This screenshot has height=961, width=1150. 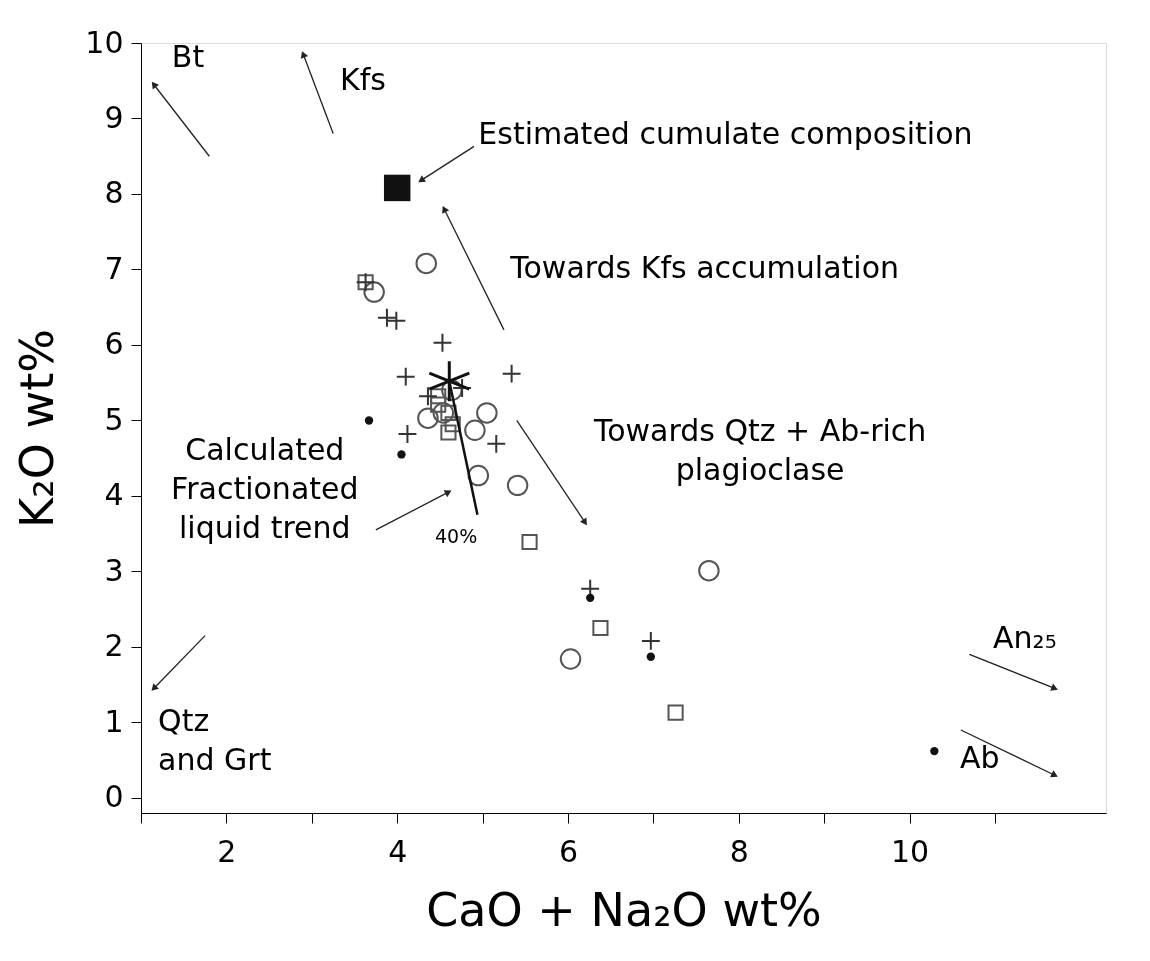 What do you see at coordinates (398, 851) in the screenshot?
I see `x-tick-label: 4` at bounding box center [398, 851].